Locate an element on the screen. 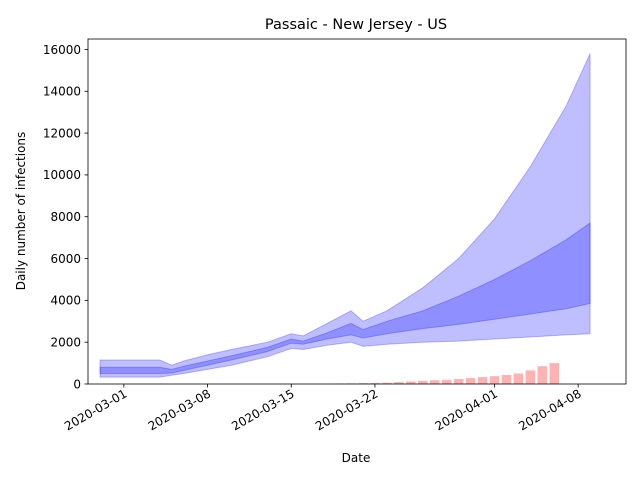  y-tick-label: 16000 is located at coordinates (62, 50).